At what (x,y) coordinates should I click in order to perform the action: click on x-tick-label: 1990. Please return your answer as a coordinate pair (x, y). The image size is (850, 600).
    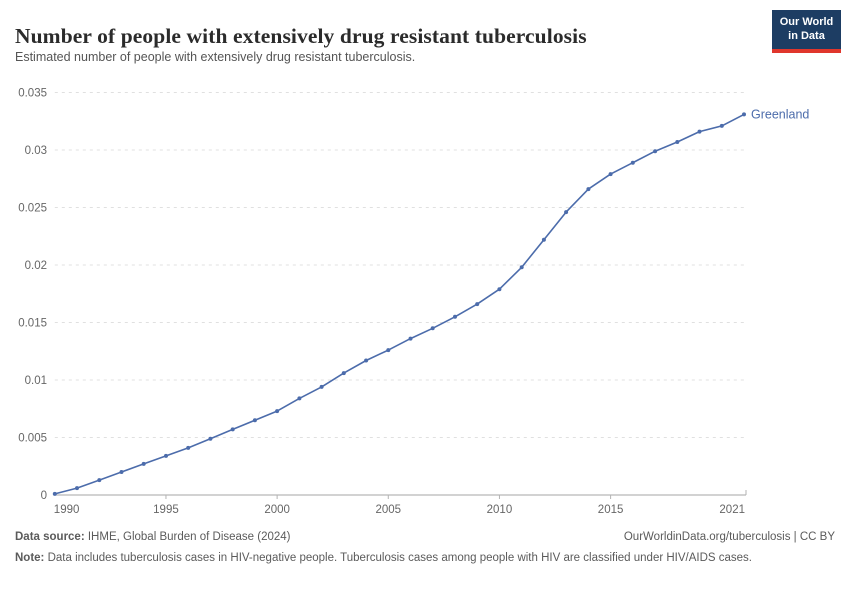
    Looking at the image, I should click on (67, 510).